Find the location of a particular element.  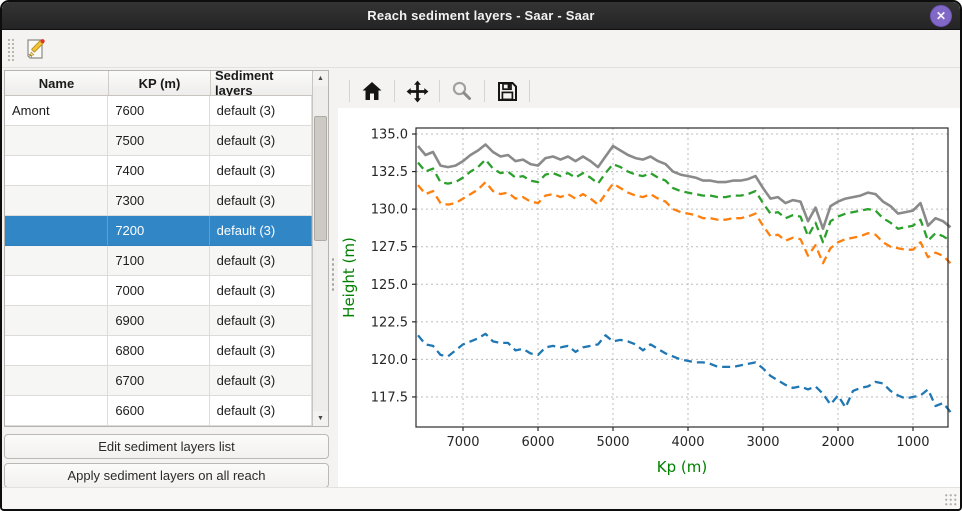

table-row: 6700 default (3) is located at coordinates (158, 381).